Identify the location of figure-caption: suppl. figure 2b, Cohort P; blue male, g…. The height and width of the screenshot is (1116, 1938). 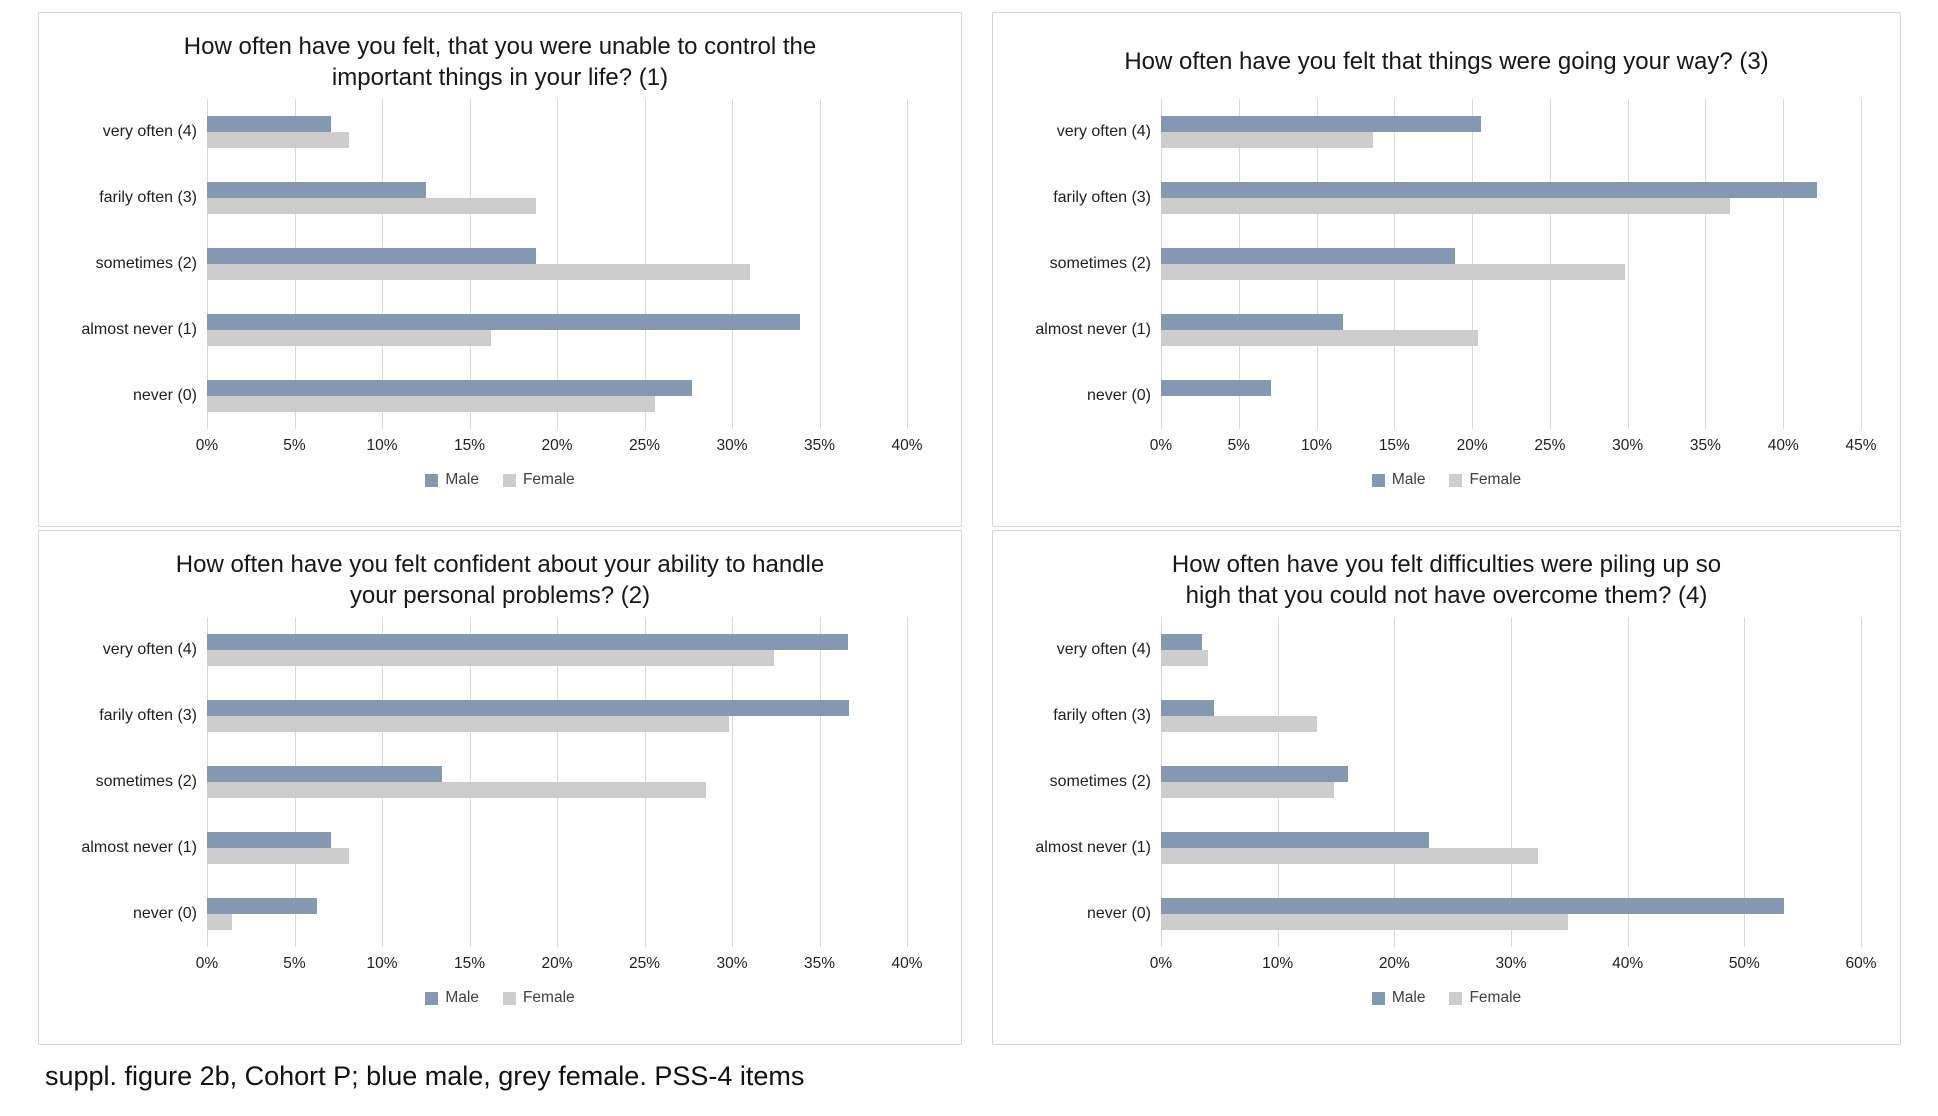
(425, 1076).